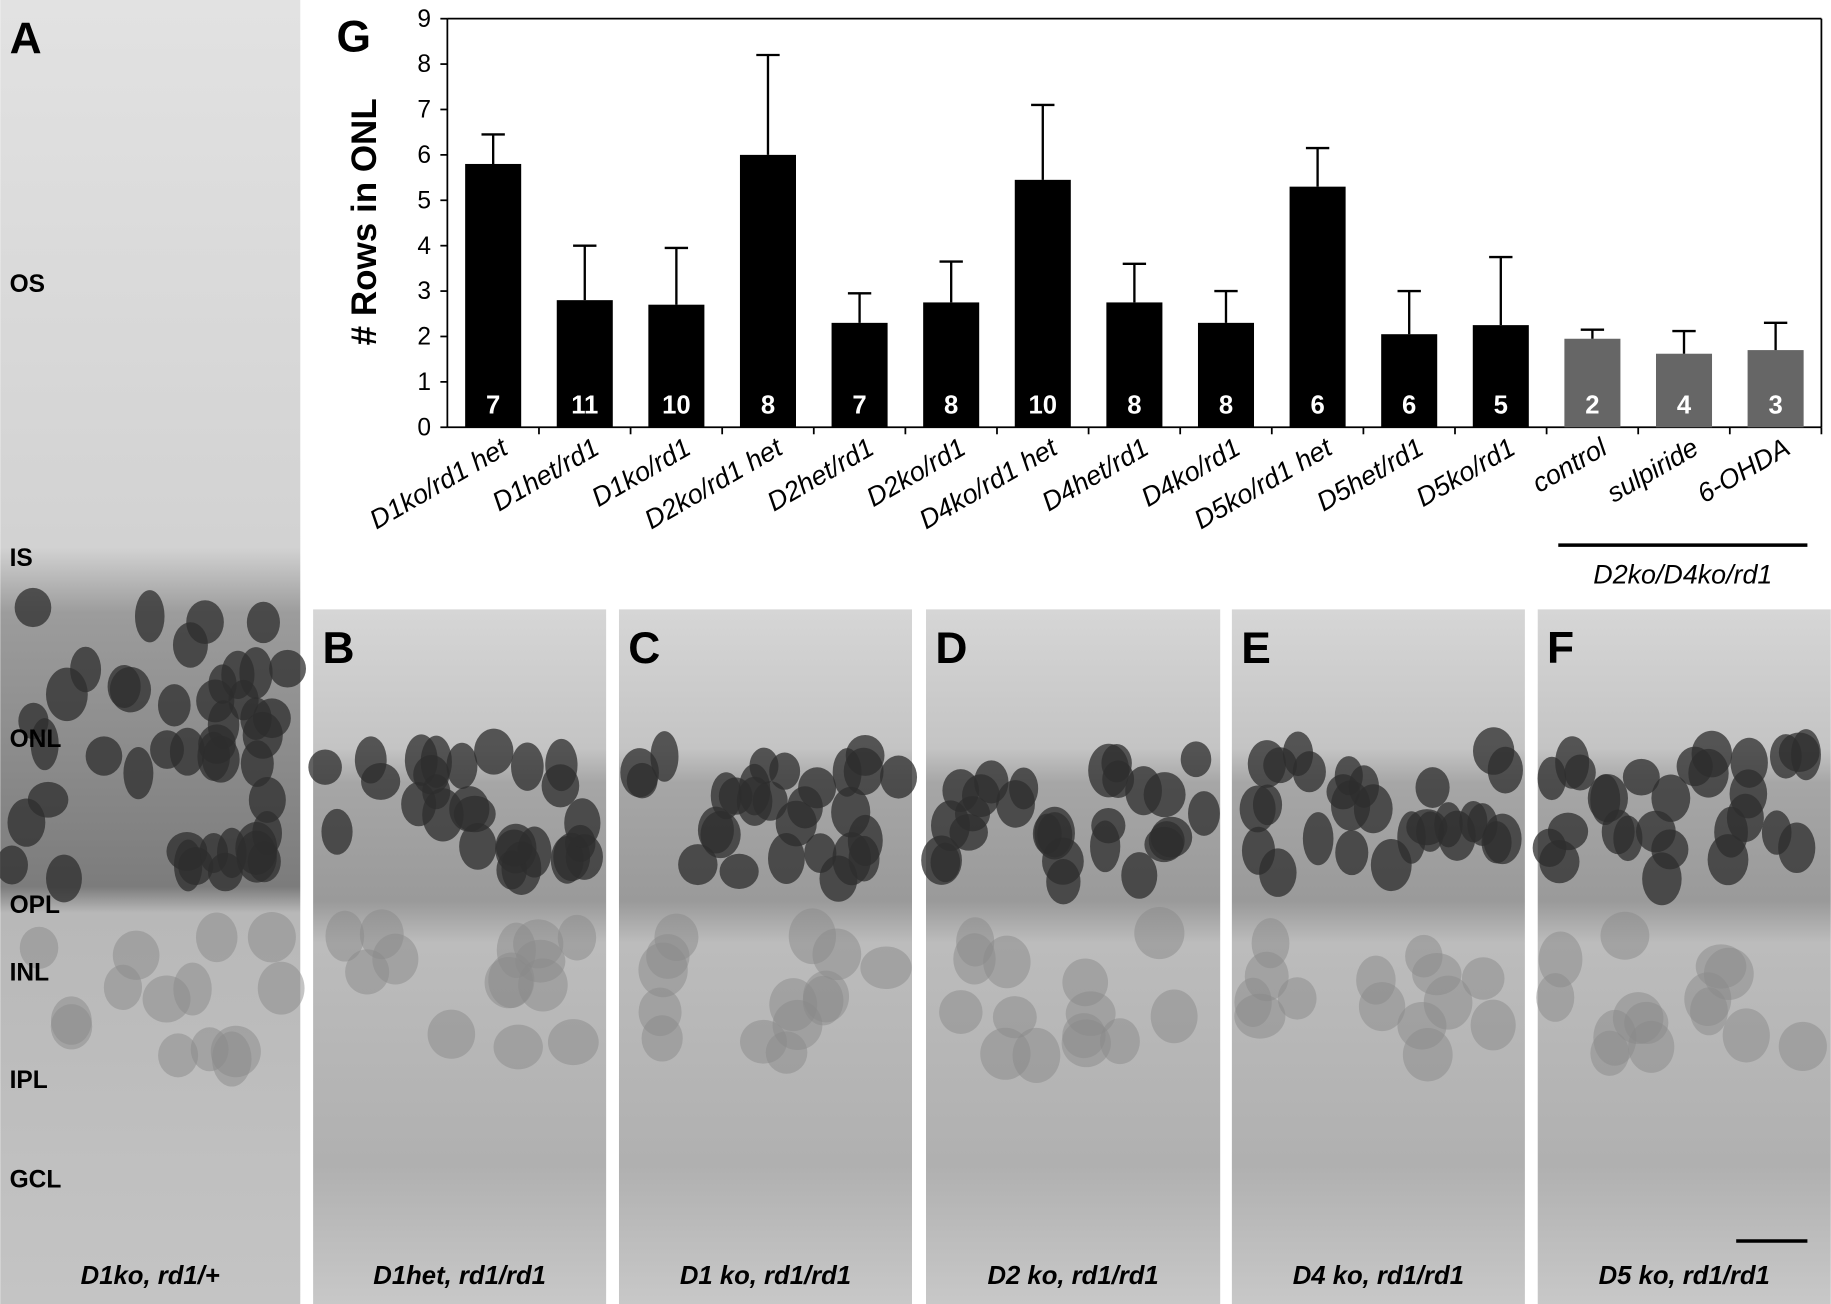  I want to click on n-label: 4, so click(1684, 405).